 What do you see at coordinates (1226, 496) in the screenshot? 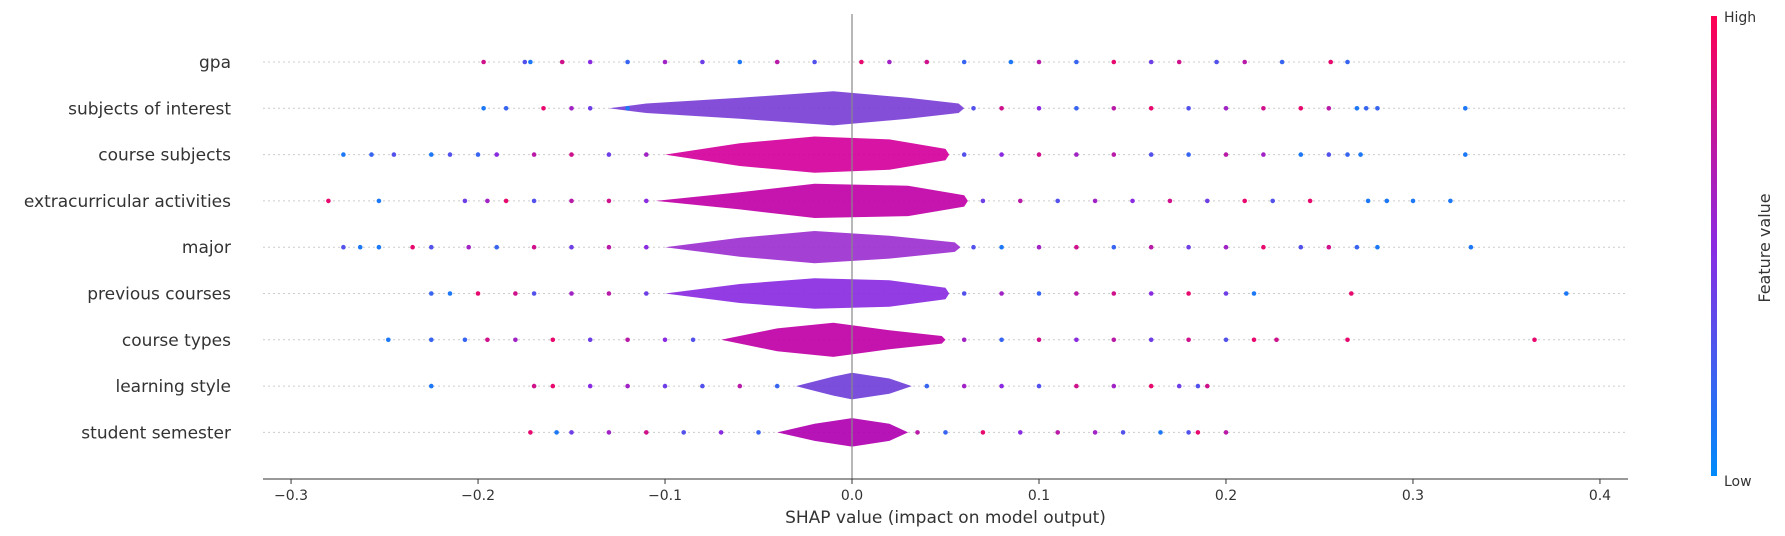
I see `x-tick-label: 0.2` at bounding box center [1226, 496].